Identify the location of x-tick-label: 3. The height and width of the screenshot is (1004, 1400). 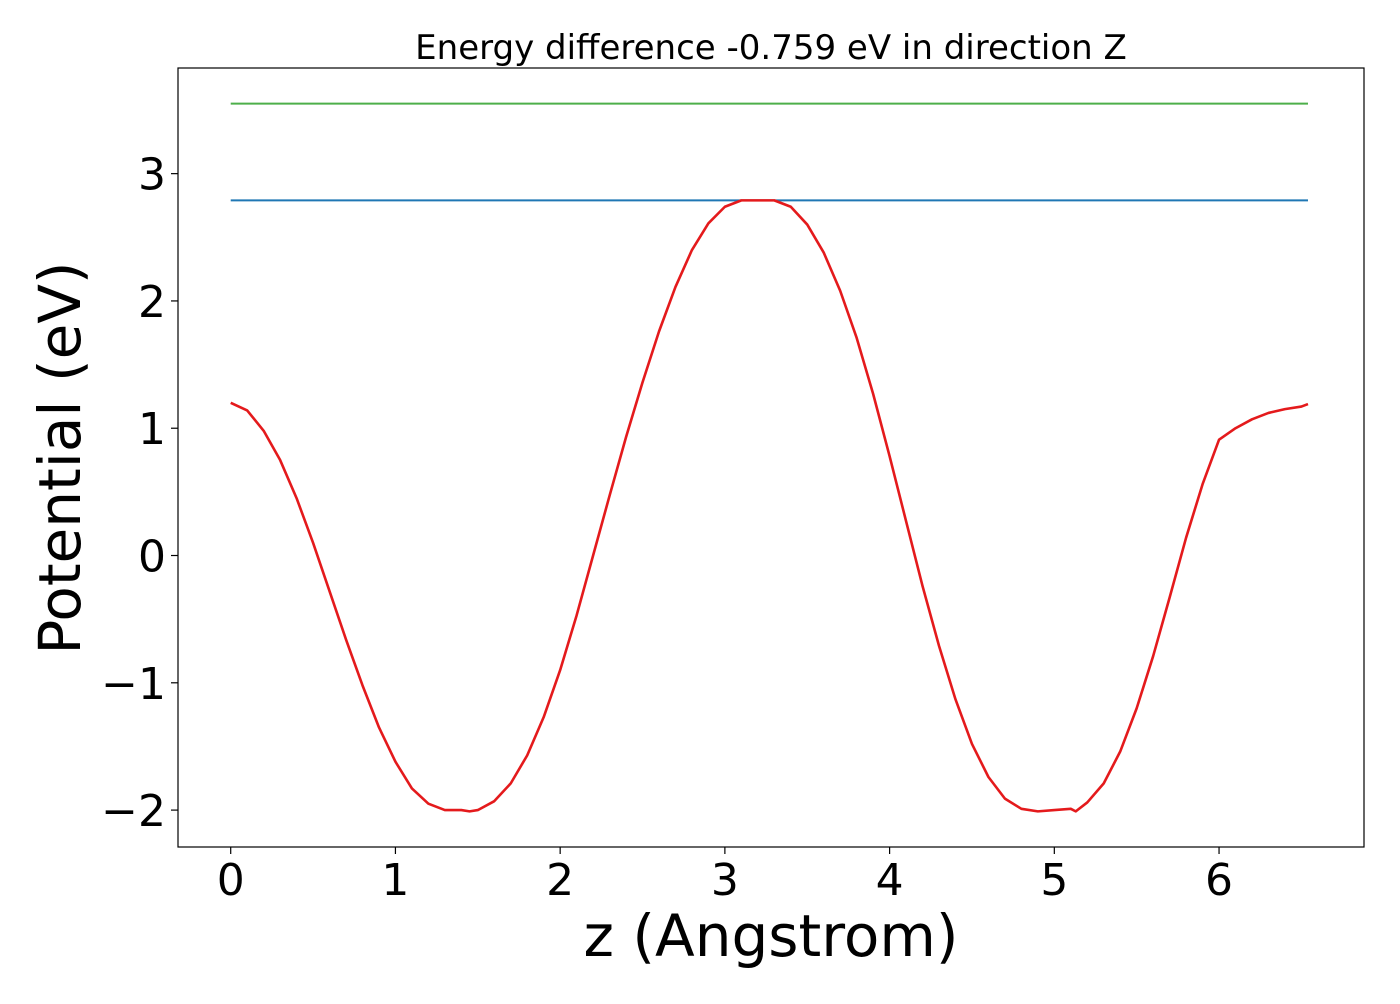
(725, 880).